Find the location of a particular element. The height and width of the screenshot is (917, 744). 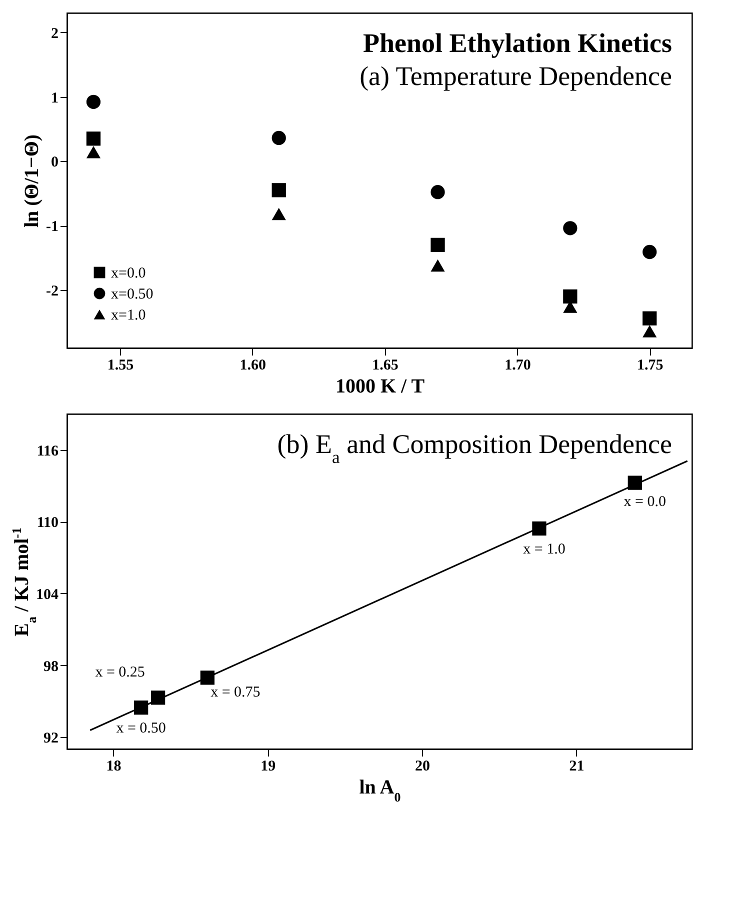

x-tick-label: 1.65 is located at coordinates (385, 366).